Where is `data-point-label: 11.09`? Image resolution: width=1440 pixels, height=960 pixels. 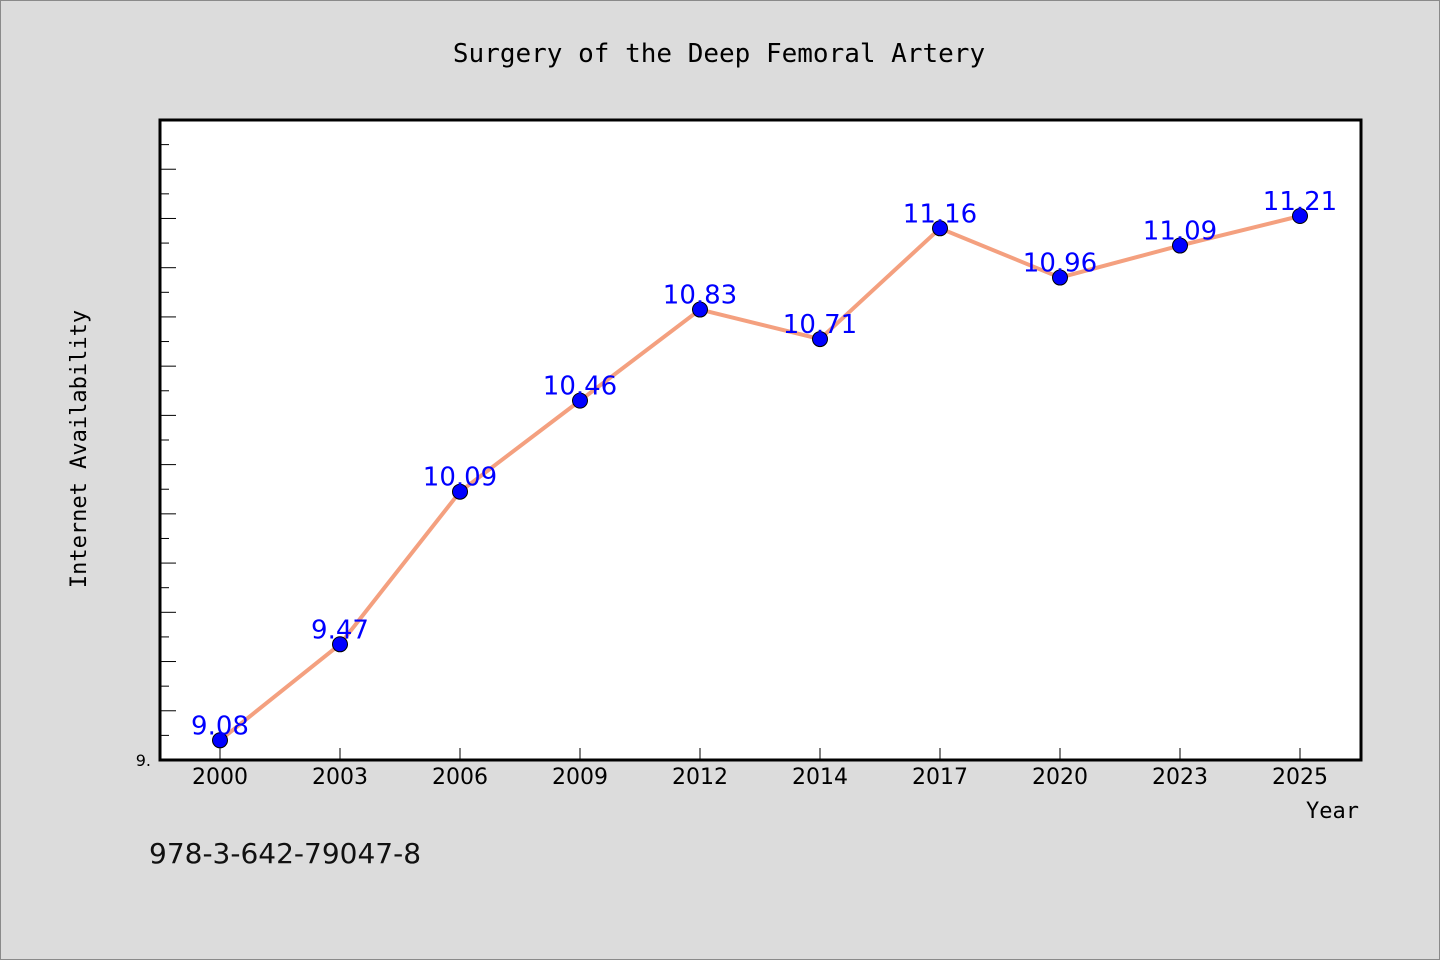
data-point-label: 11.09 is located at coordinates (1180, 232).